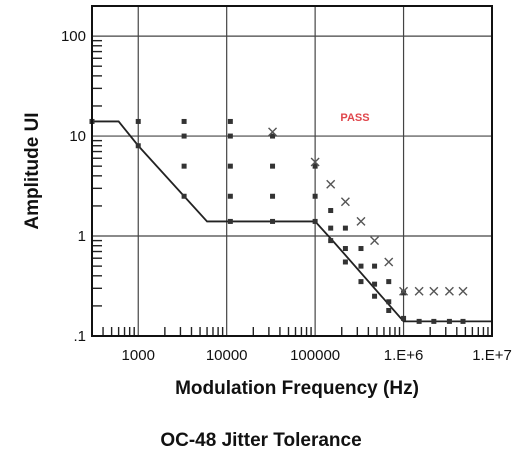 Image resolution: width=522 pixels, height=464 pixels. Describe the element at coordinates (492, 355) in the screenshot. I see `x-tick-label: 1.E+7` at that location.